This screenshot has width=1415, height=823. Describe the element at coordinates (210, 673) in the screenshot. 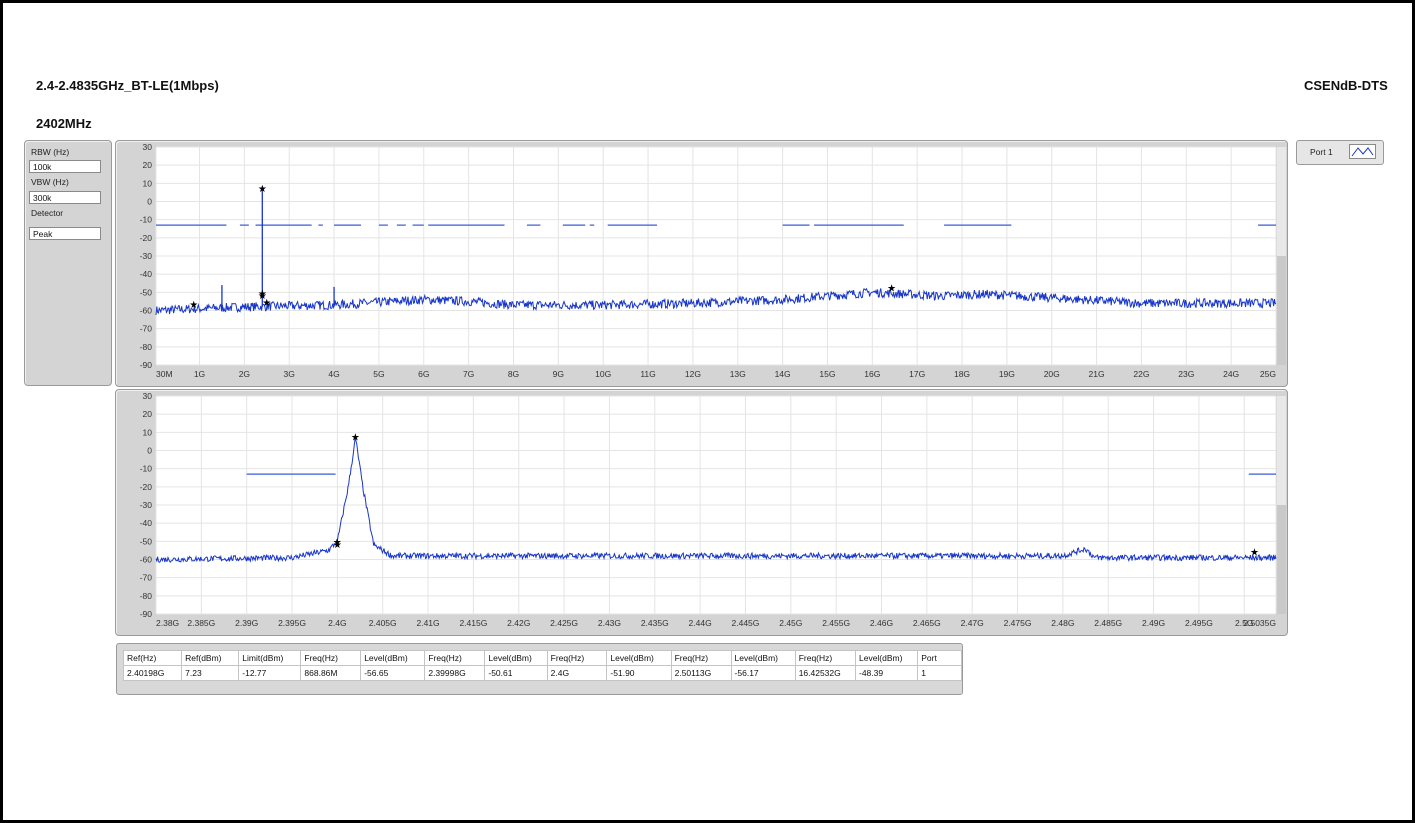

I see `results-value-cell: 7.23` at that location.